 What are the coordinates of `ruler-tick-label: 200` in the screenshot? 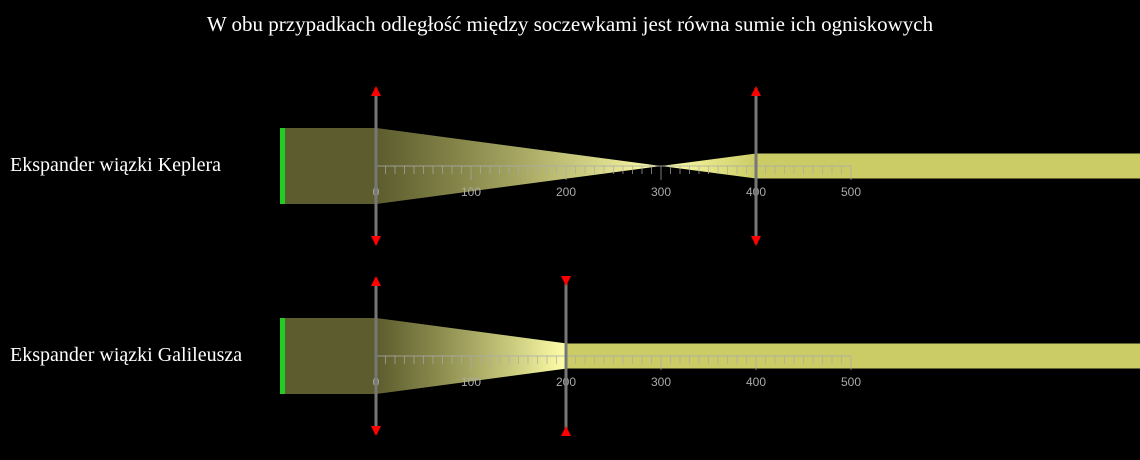 It's located at (566, 192).